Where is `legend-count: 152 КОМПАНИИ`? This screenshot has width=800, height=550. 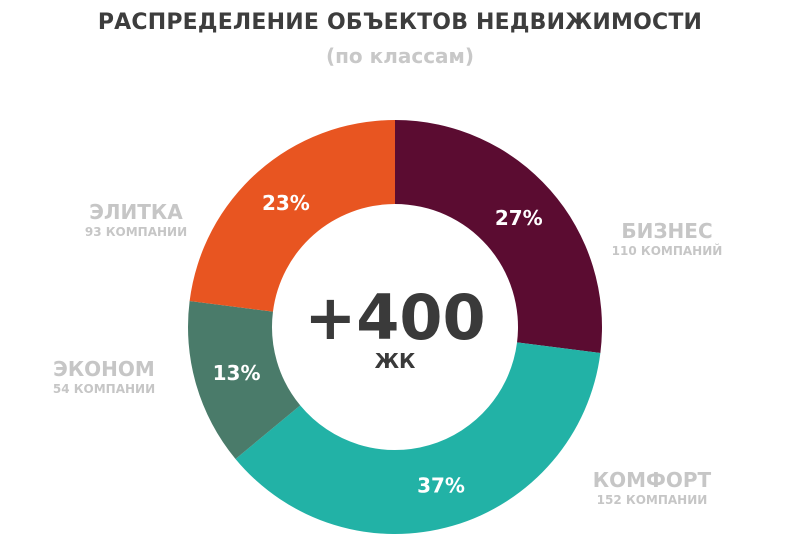 legend-count: 152 КОМПАНИИ is located at coordinates (652, 500).